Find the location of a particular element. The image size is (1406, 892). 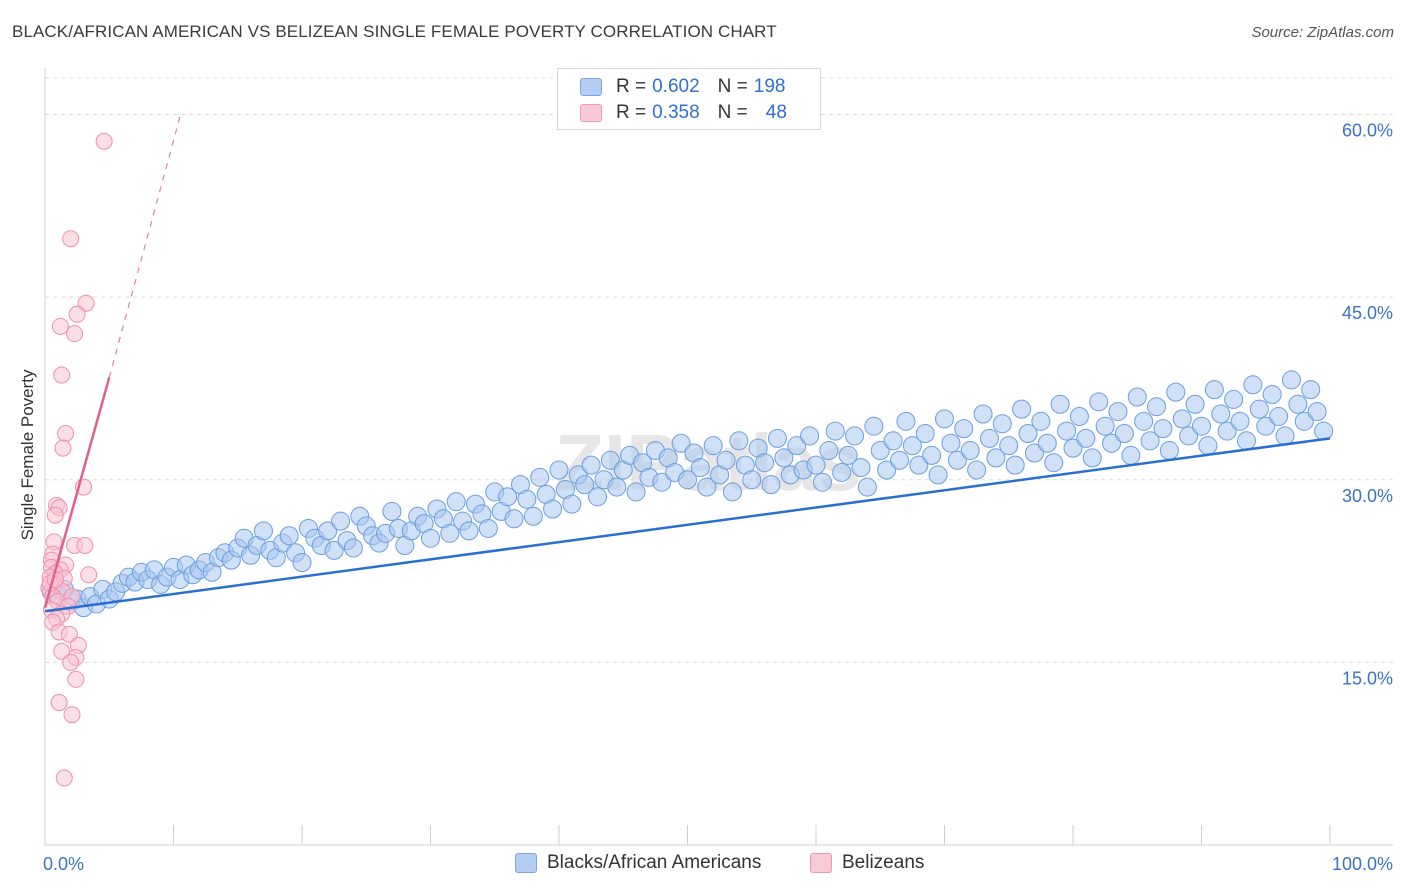

legend-swatch-blue is located at coordinates (591, 87).